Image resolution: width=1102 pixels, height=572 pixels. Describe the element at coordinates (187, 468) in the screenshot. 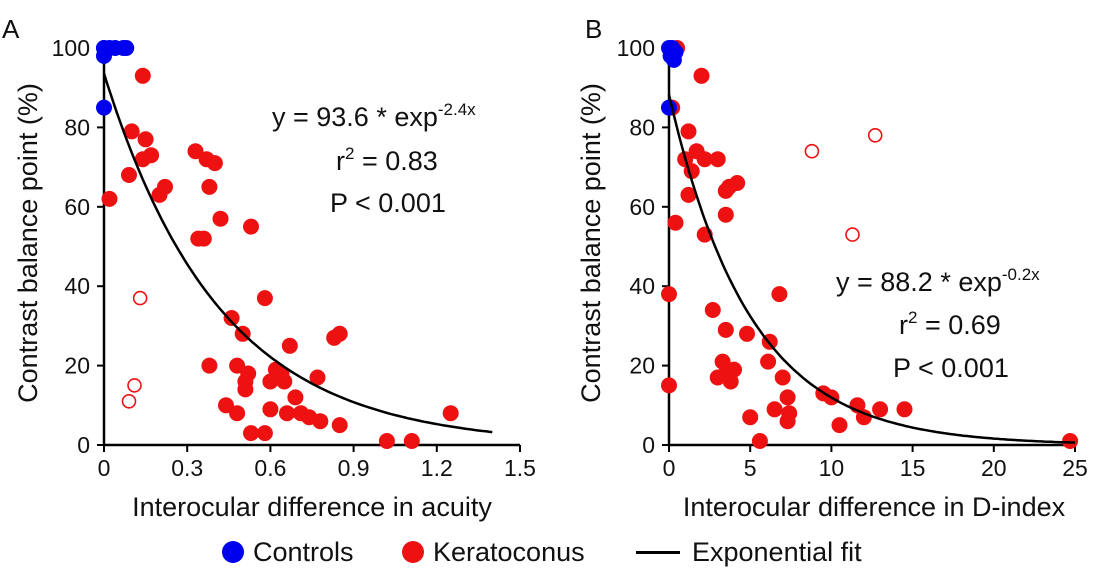

I see `x-tick-label: 0.3` at that location.